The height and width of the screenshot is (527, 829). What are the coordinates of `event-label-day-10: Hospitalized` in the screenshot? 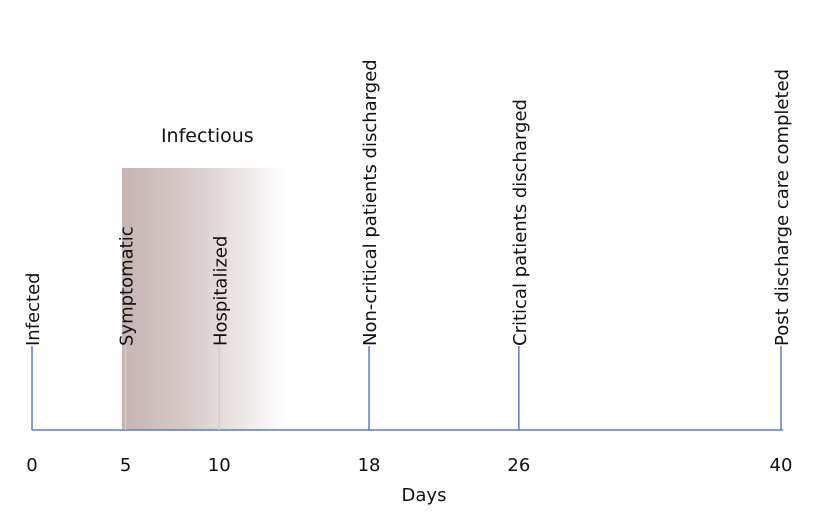 It's located at (220, 291).